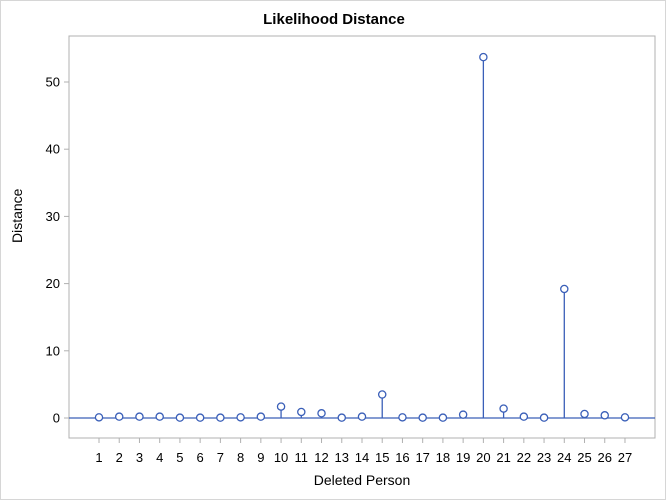 The width and height of the screenshot is (666, 501). I want to click on x-tick-label: 2, so click(119, 457).